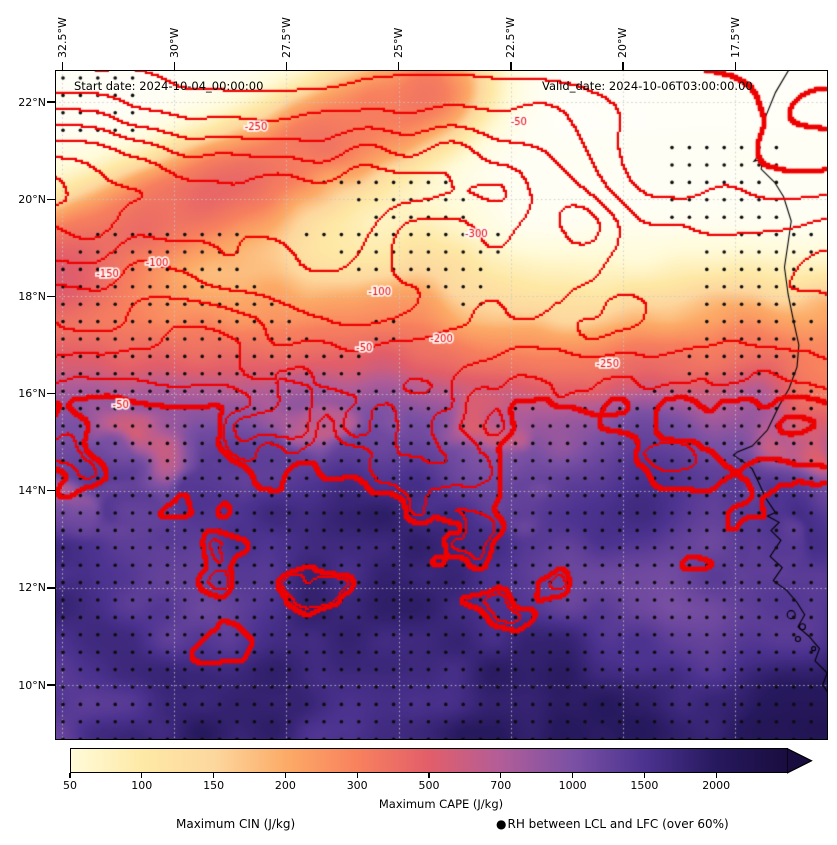  Describe the element at coordinates (32, 491) in the screenshot. I see `y-tick-label: 14°N` at that location.